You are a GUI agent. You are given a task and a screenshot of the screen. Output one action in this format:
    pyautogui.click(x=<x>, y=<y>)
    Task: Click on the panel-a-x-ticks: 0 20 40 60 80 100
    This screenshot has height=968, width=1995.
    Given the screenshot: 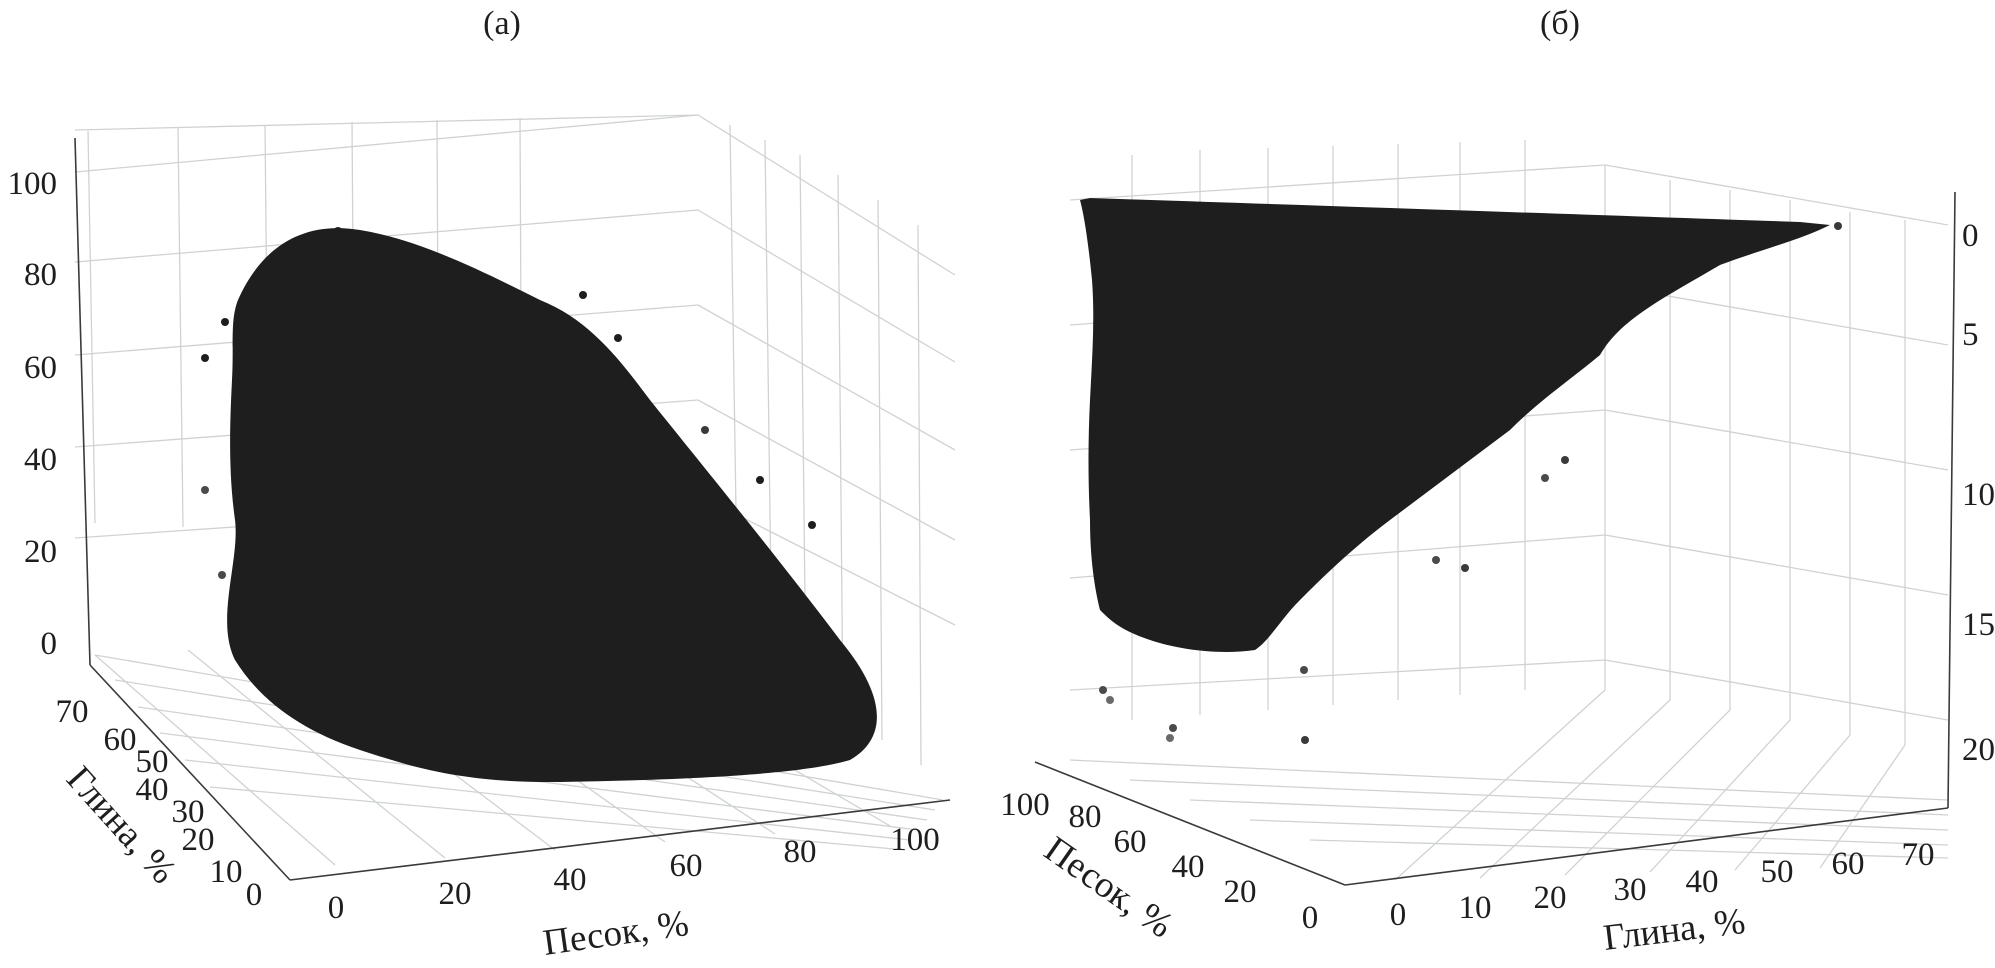 What is the action you would take?
    pyautogui.click(x=634, y=874)
    